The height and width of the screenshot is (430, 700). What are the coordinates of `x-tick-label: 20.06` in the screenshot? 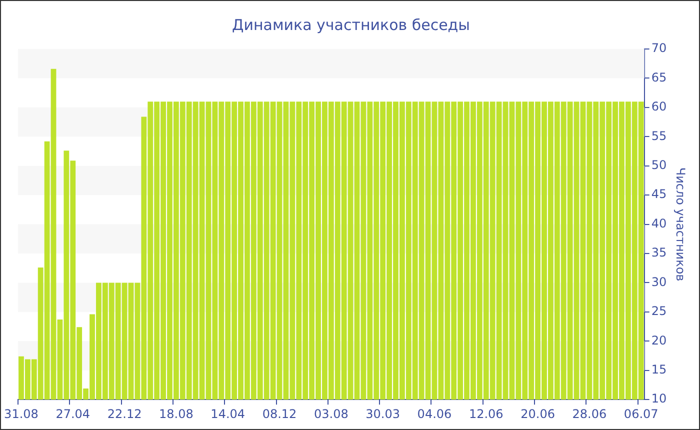 It's located at (537, 413).